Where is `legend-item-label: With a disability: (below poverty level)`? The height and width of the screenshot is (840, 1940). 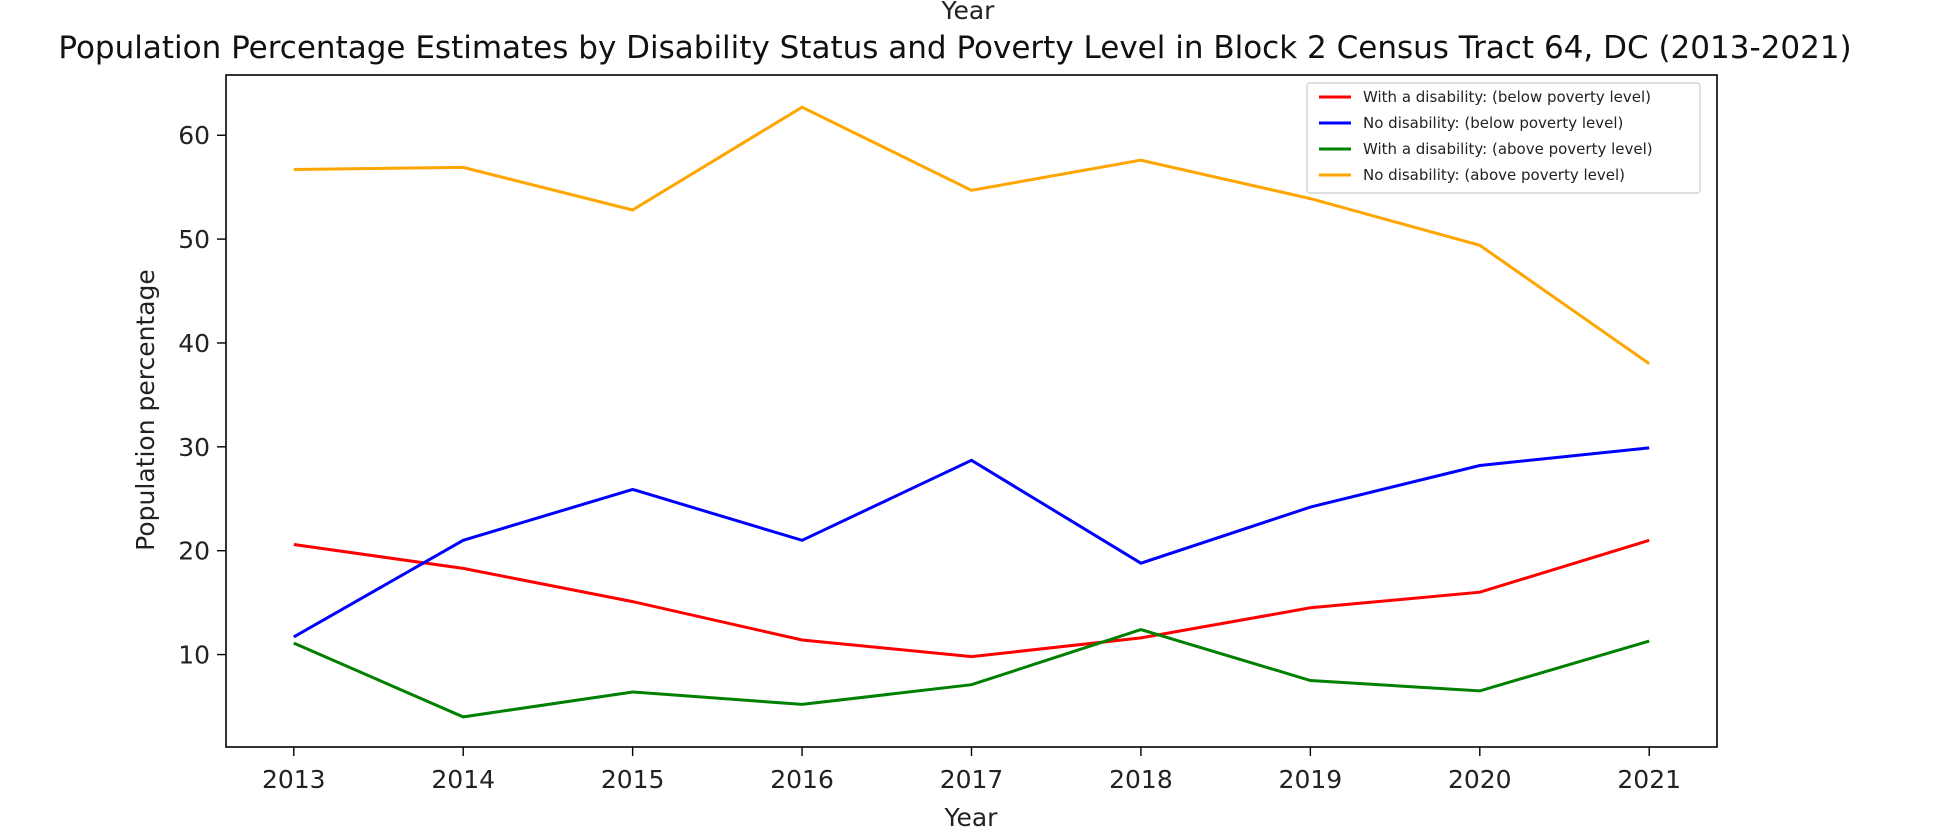
legend-item-label: With a disability: (below poverty level) is located at coordinates (1507, 97).